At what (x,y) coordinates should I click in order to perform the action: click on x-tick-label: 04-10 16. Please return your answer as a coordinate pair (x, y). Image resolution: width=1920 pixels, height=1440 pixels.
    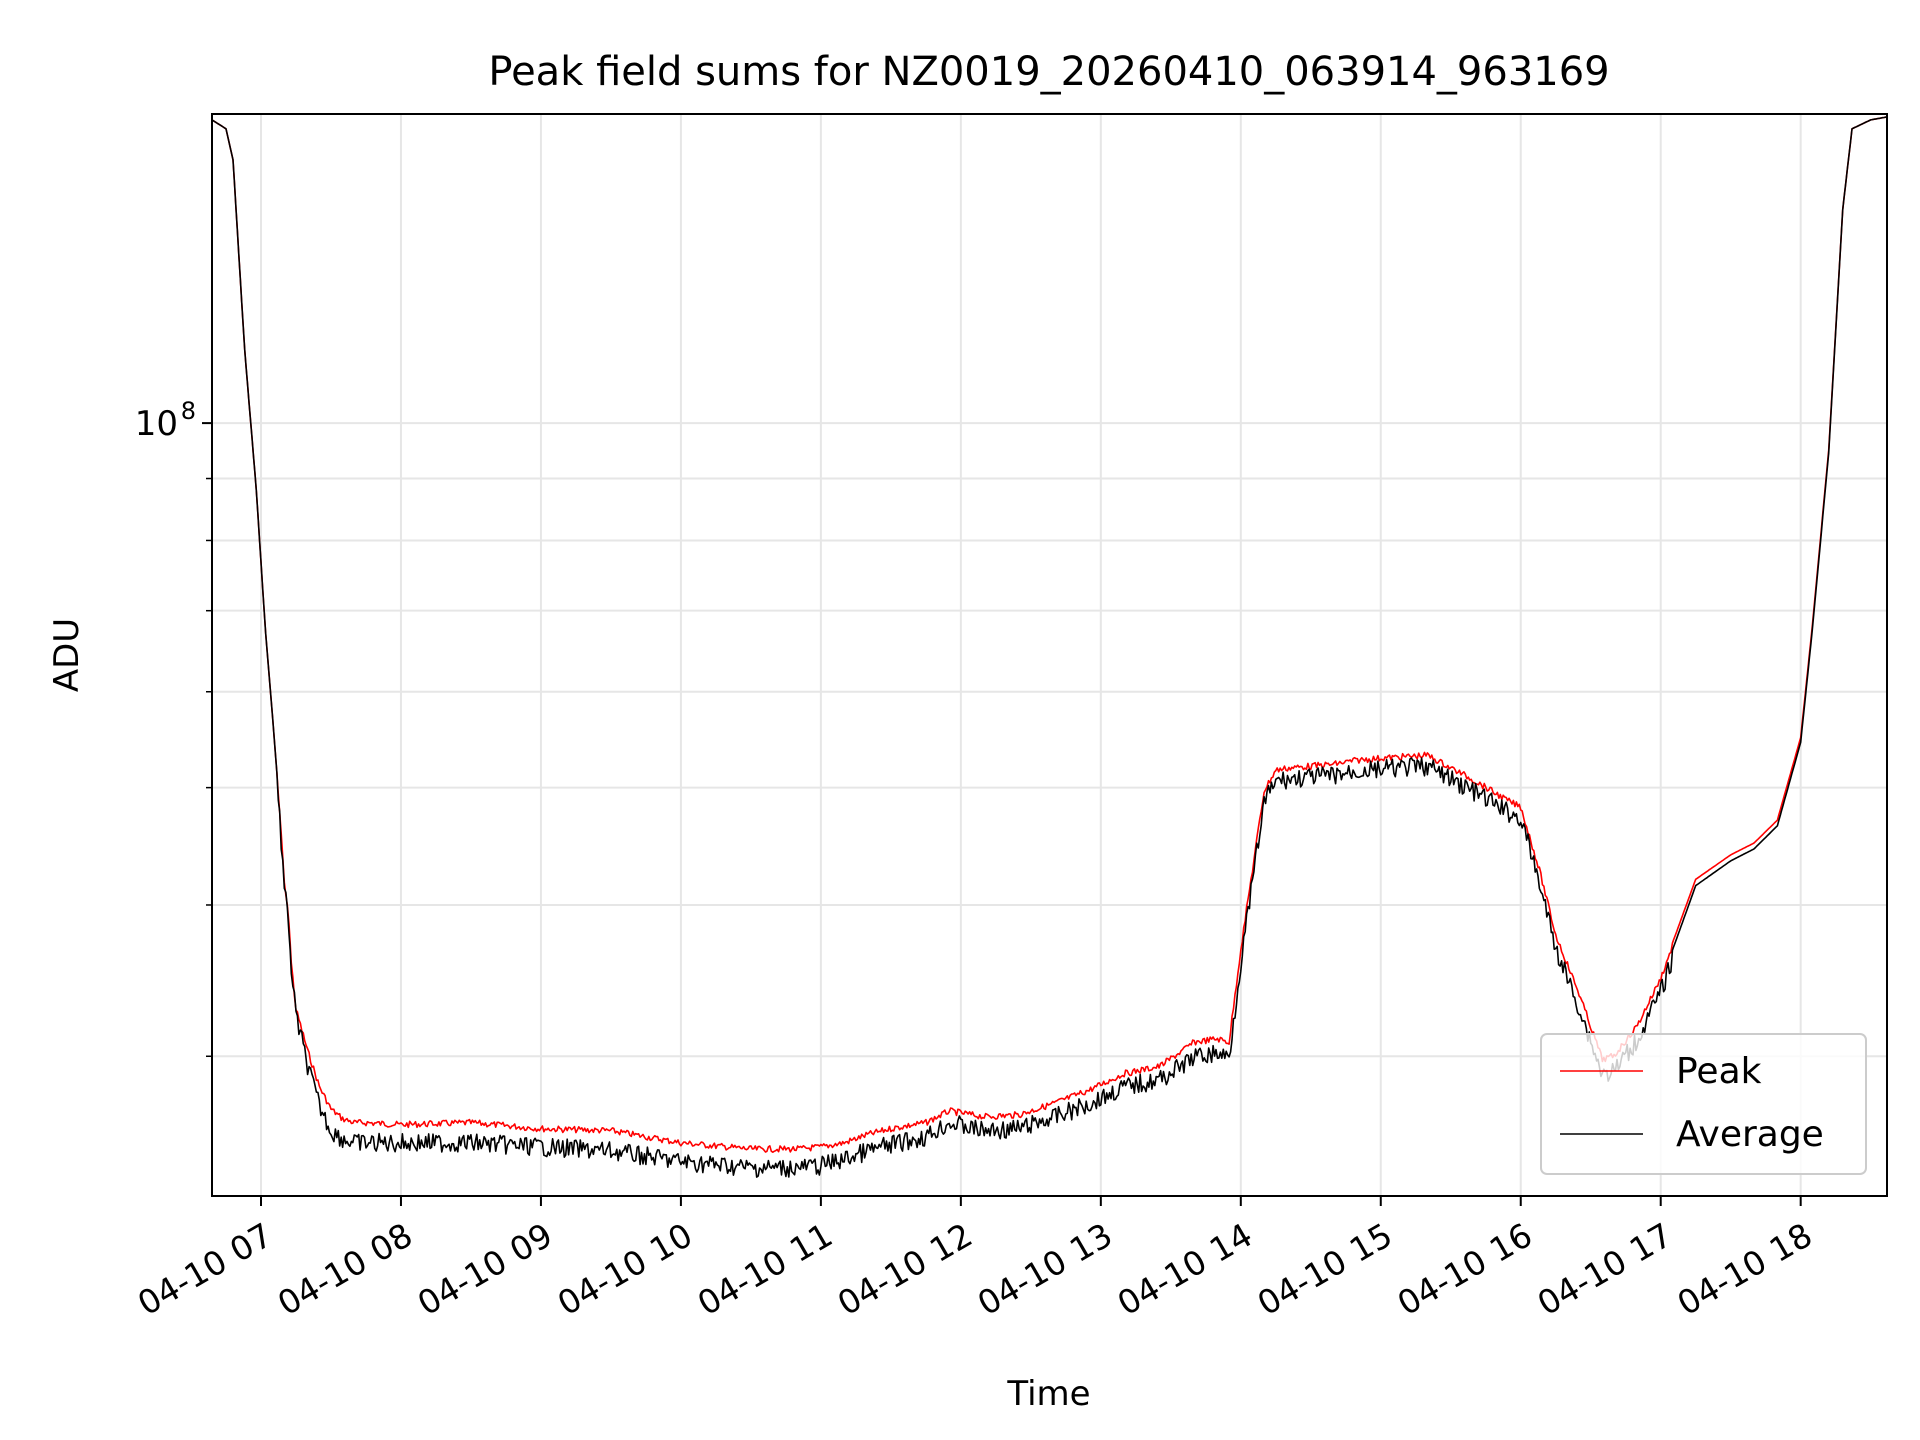
    Looking at the image, I should click on (1465, 1269).